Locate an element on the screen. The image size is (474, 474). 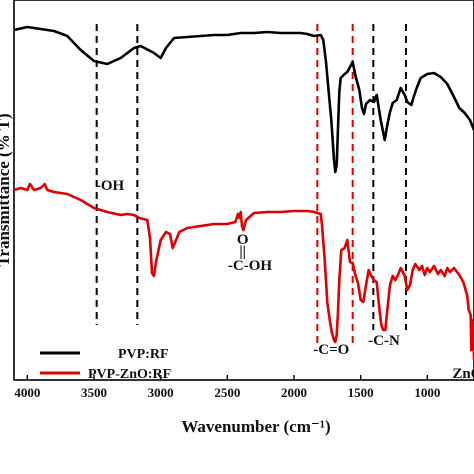
annotation-5: -C-N is located at coordinates (384, 341).